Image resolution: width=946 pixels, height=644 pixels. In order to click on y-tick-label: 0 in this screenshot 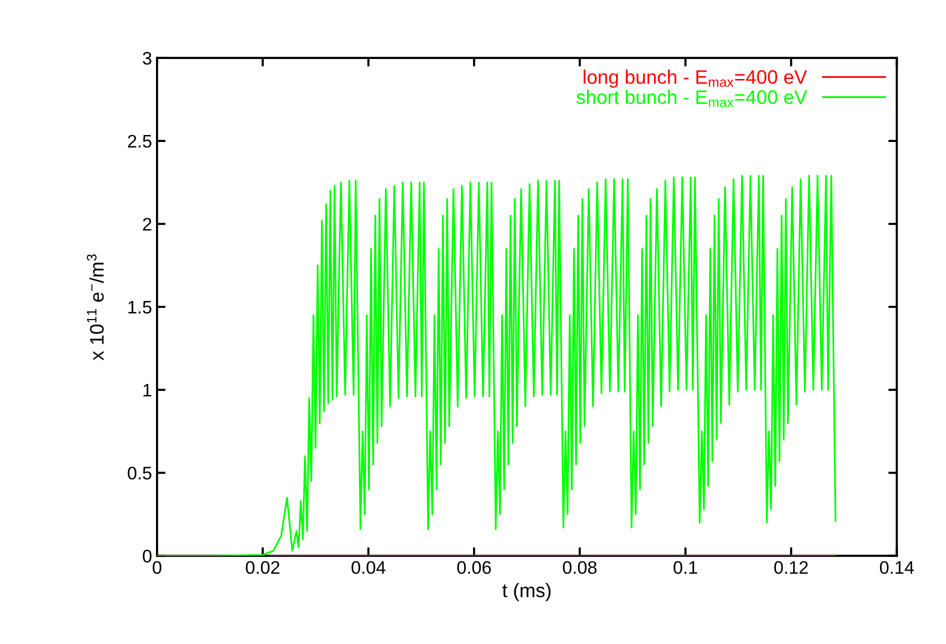, I will do `click(147, 556)`.